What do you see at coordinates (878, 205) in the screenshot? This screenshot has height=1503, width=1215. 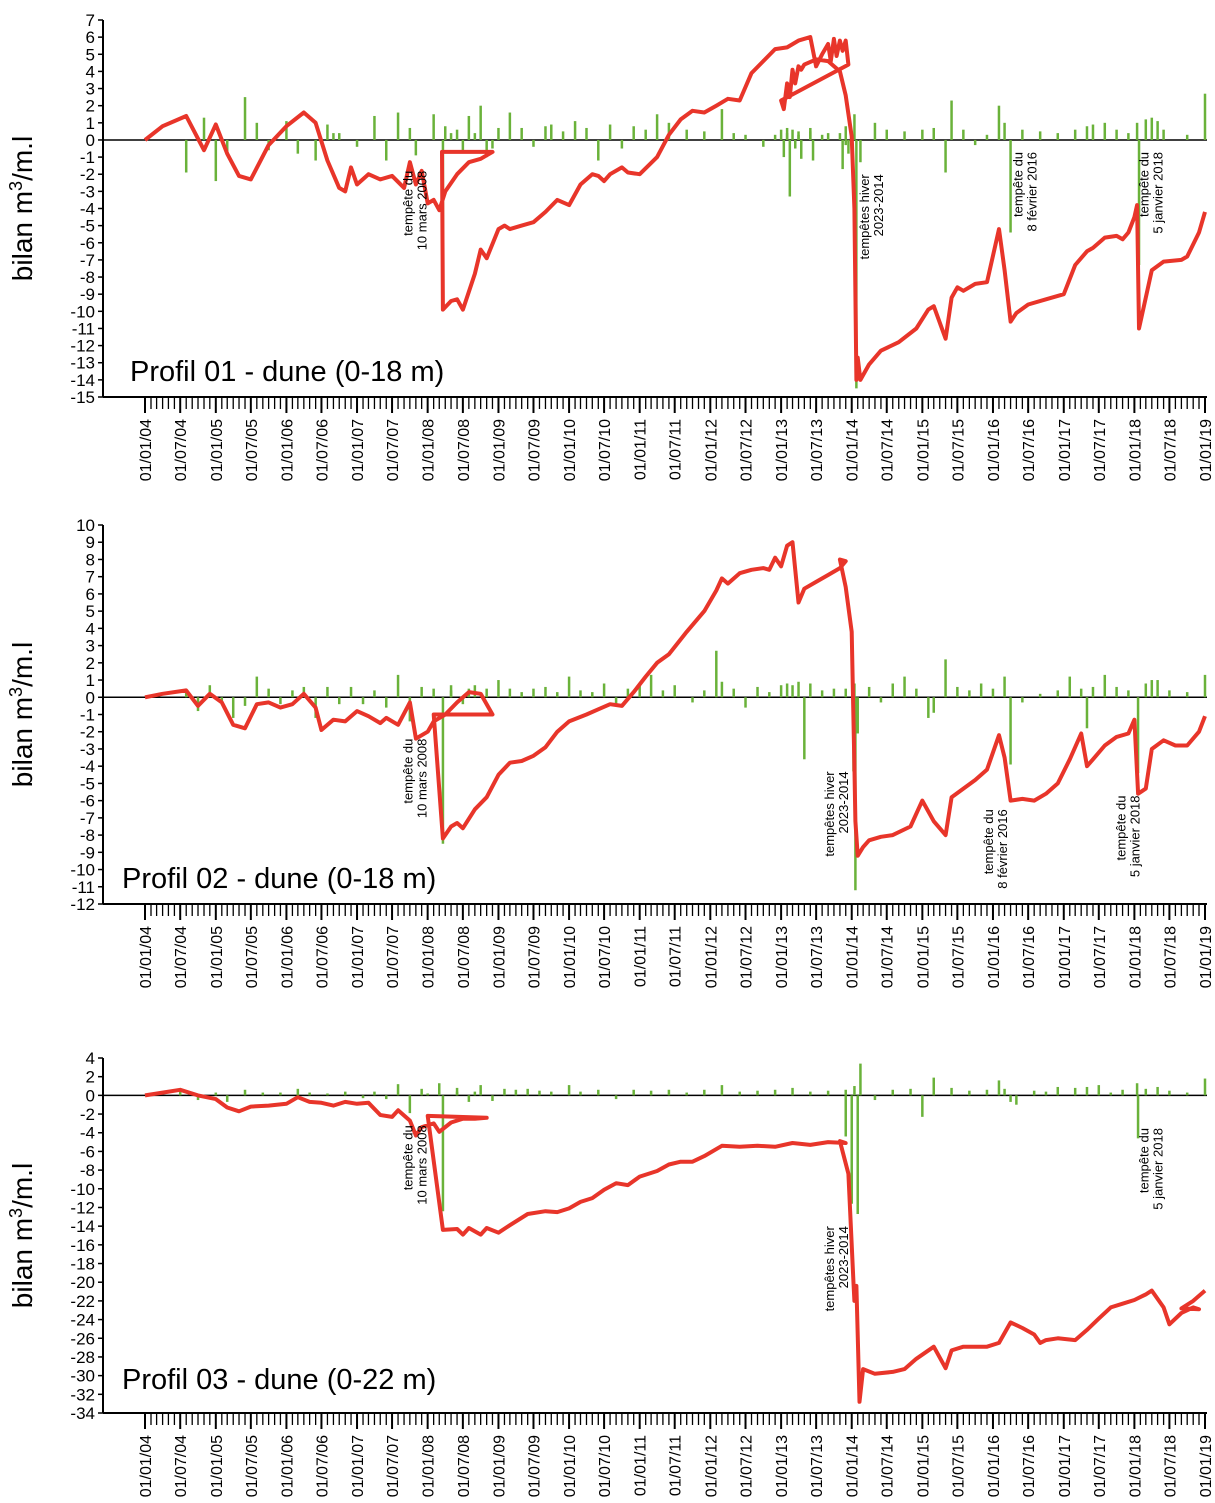 I see `annotation-line: 2023-2014` at bounding box center [878, 205].